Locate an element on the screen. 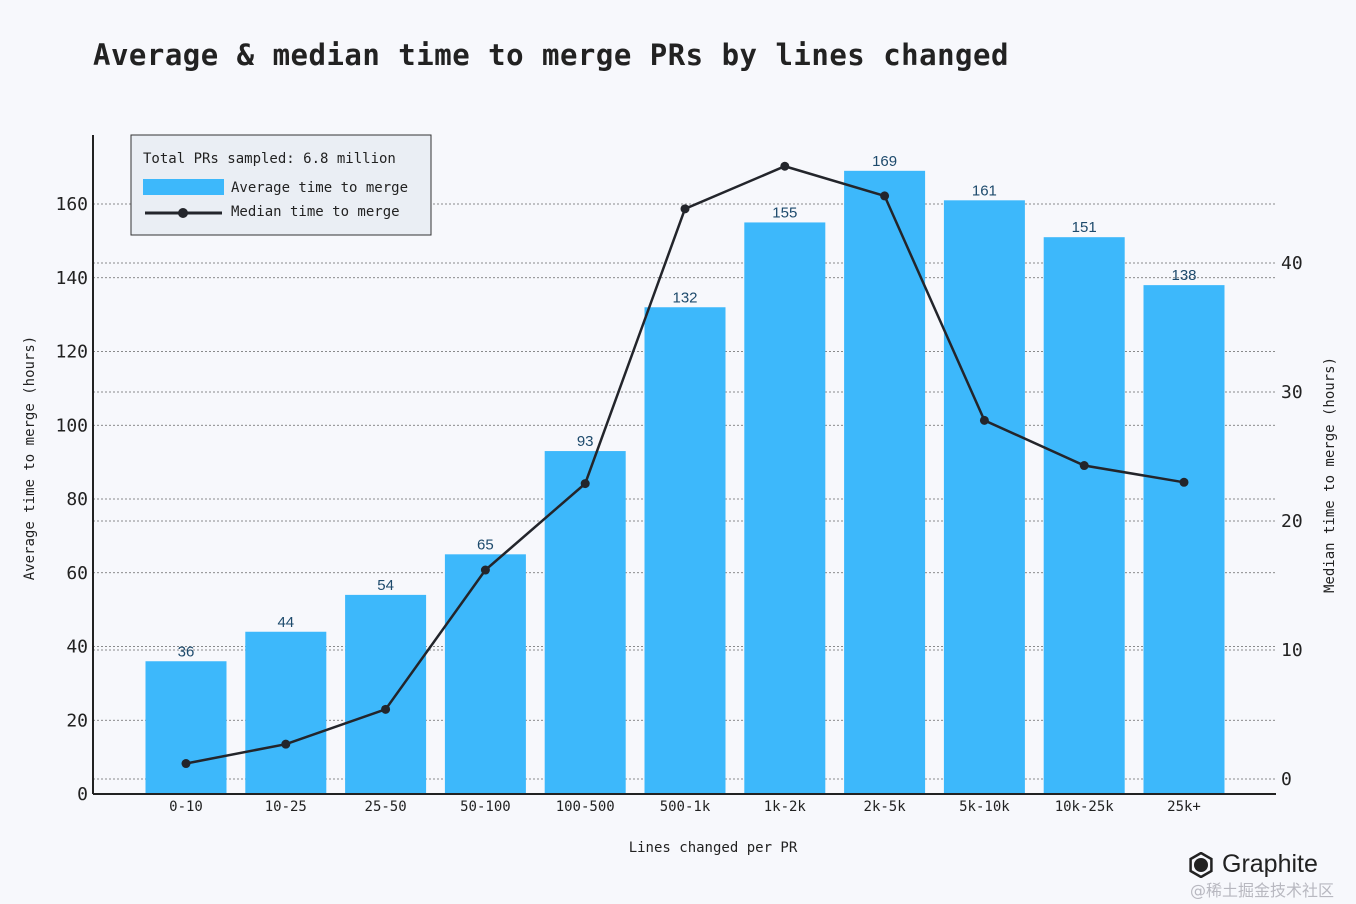 The height and width of the screenshot is (904, 1356). y-tick-label: 80 is located at coordinates (77, 499).